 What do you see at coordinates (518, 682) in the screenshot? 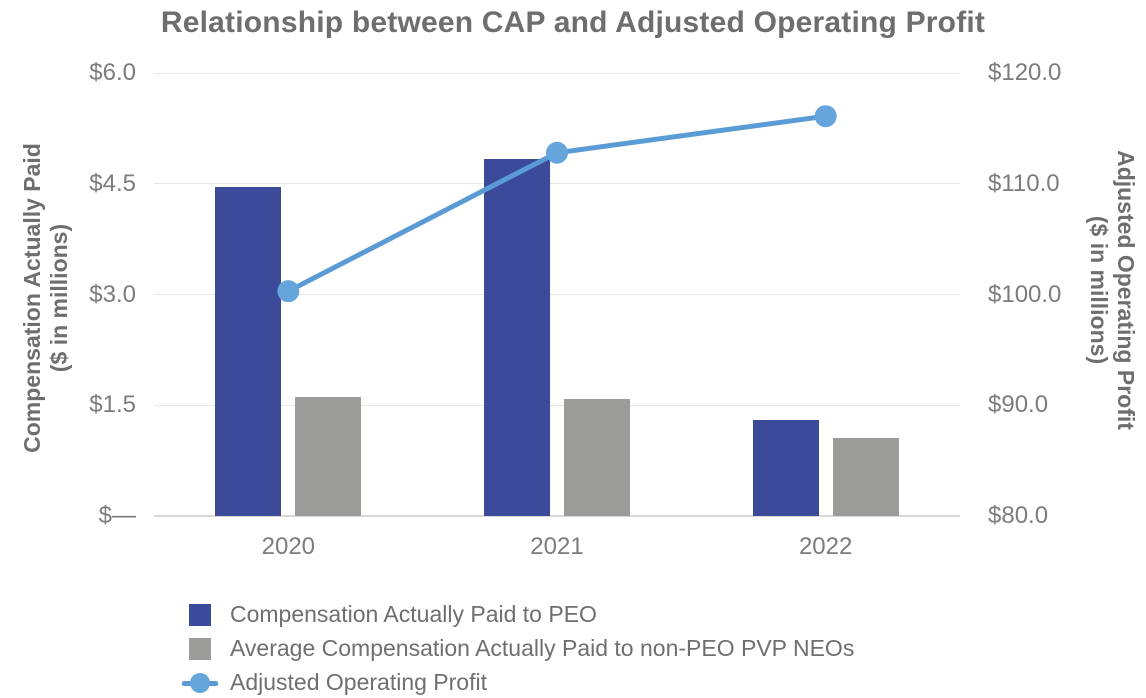
I see `legend-item-aop: Adjusted Operating Profit` at bounding box center [518, 682].